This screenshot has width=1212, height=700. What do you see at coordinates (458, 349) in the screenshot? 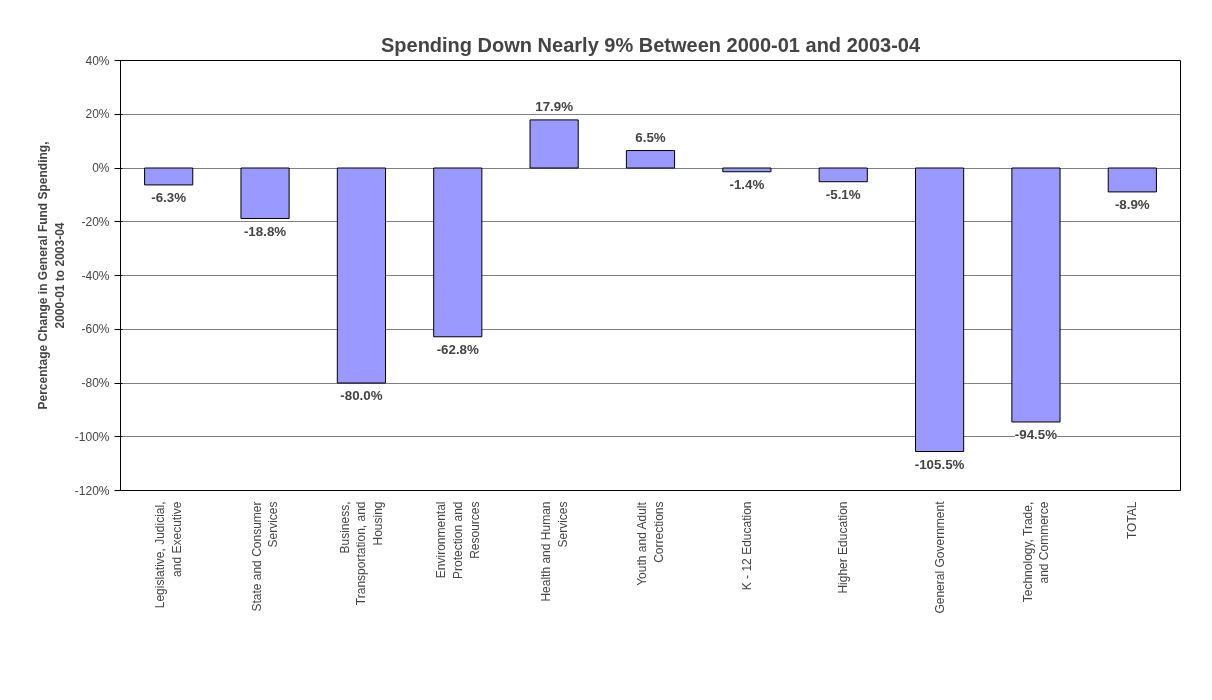
I see `data-label: -62.8%` at bounding box center [458, 349].